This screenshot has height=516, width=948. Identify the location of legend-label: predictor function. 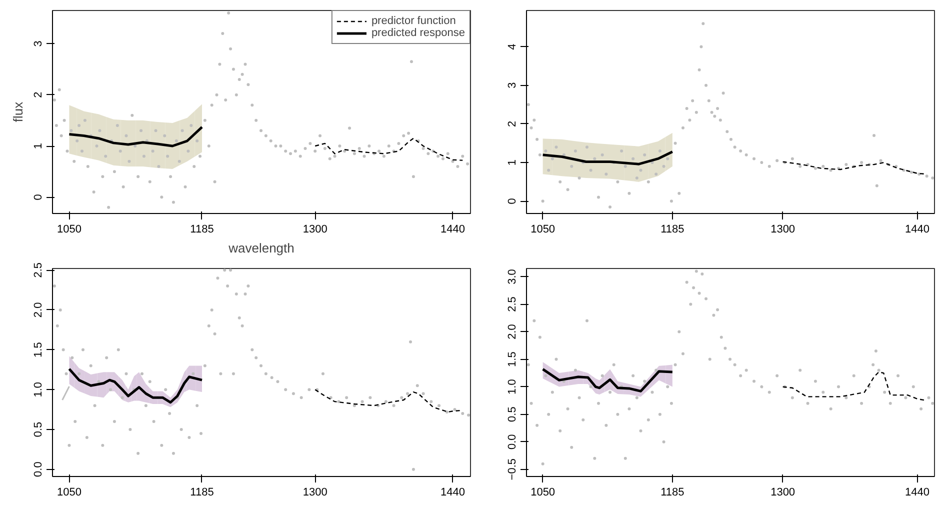
(413, 21).